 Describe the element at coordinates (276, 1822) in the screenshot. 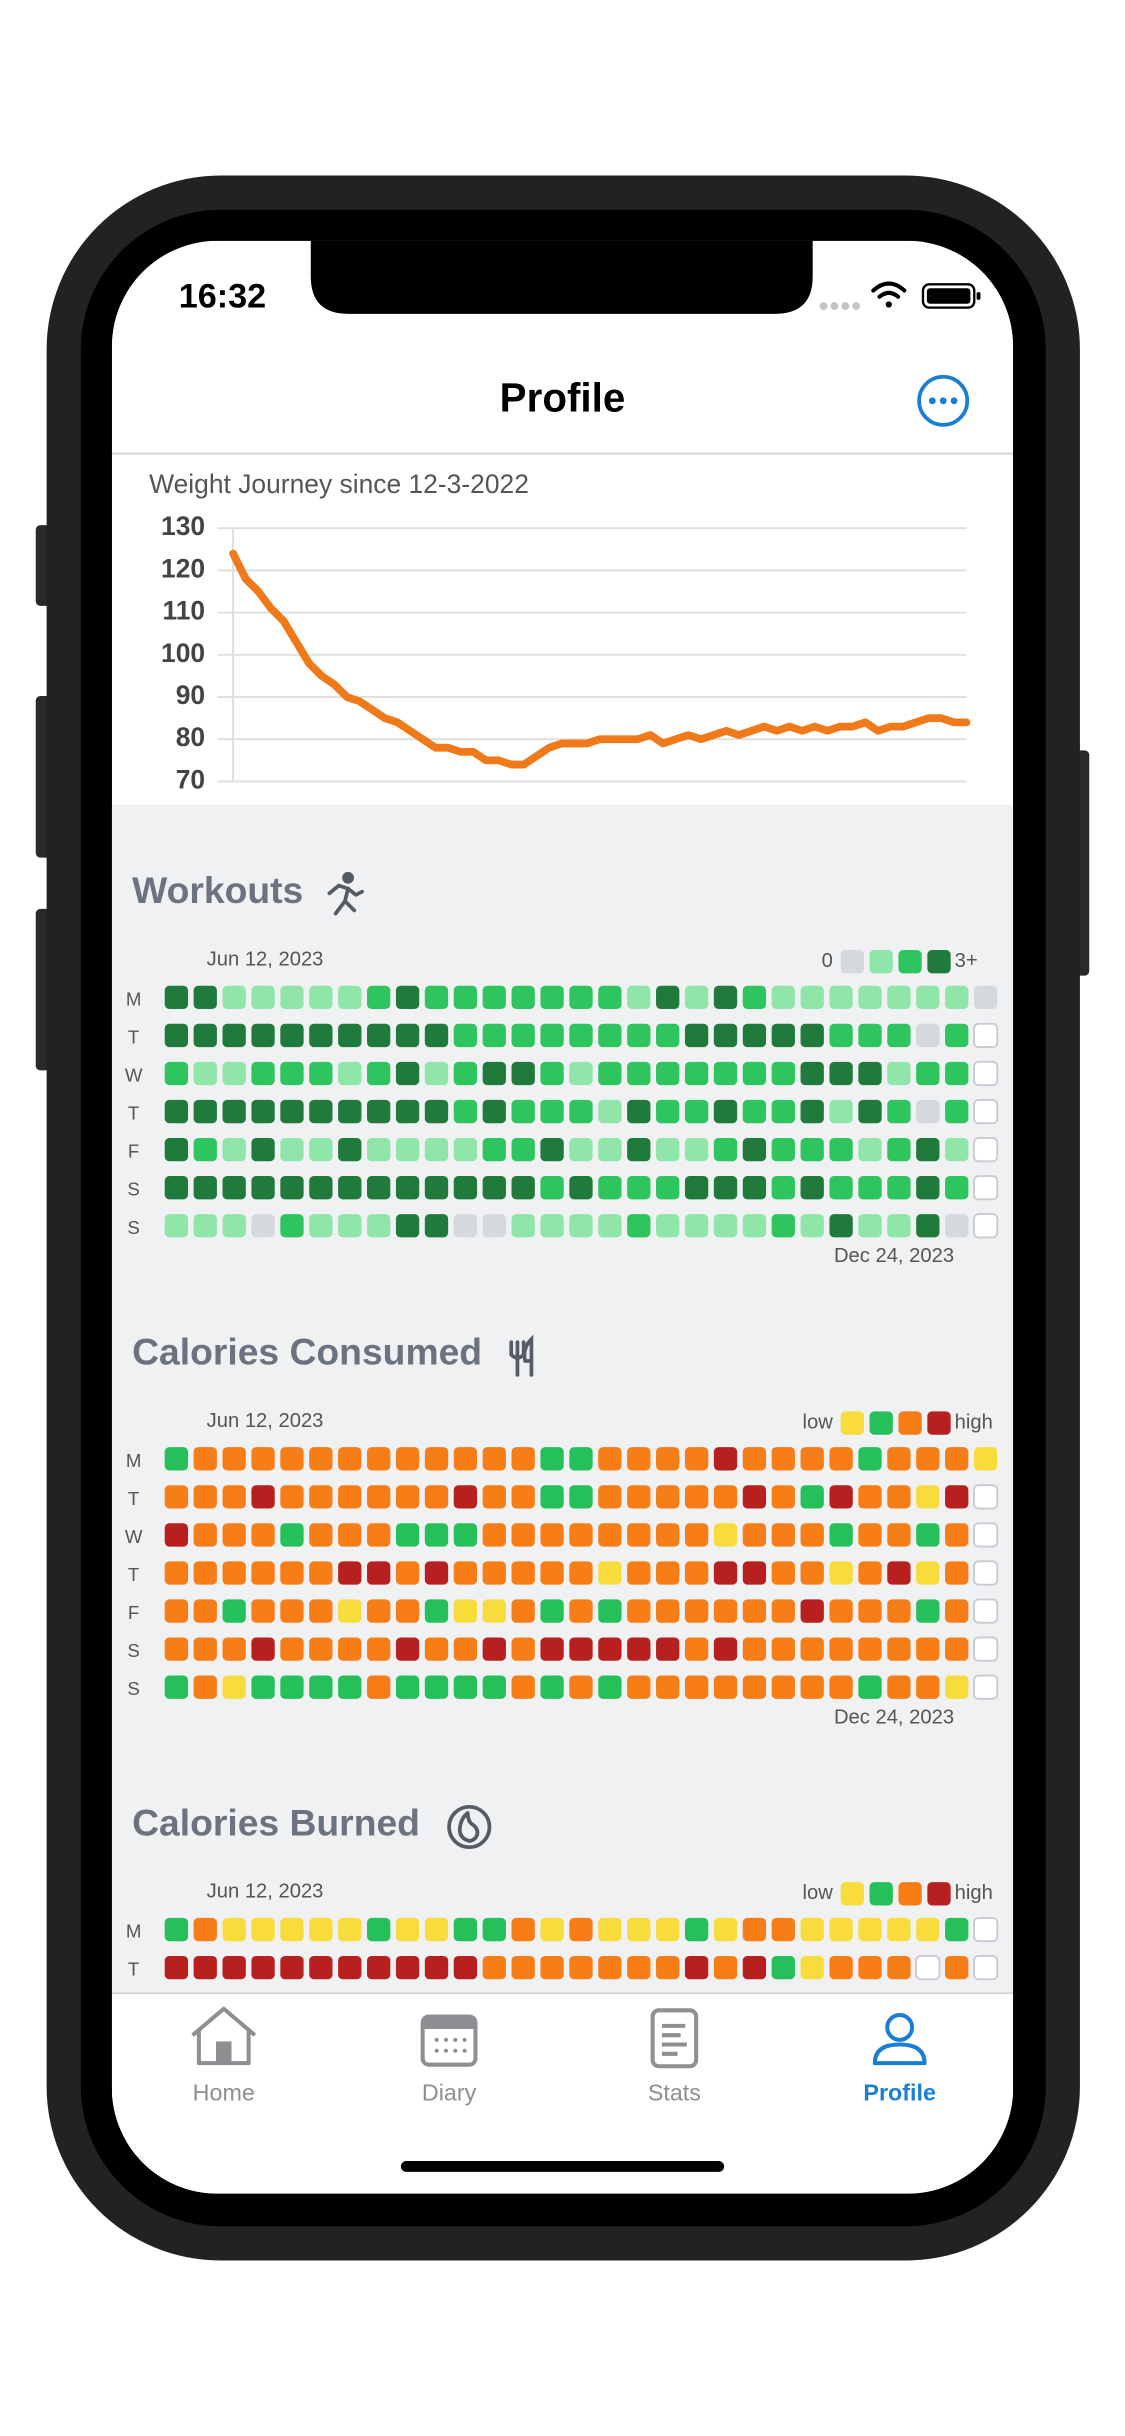

I see `section-title: Calories Burned` at that location.